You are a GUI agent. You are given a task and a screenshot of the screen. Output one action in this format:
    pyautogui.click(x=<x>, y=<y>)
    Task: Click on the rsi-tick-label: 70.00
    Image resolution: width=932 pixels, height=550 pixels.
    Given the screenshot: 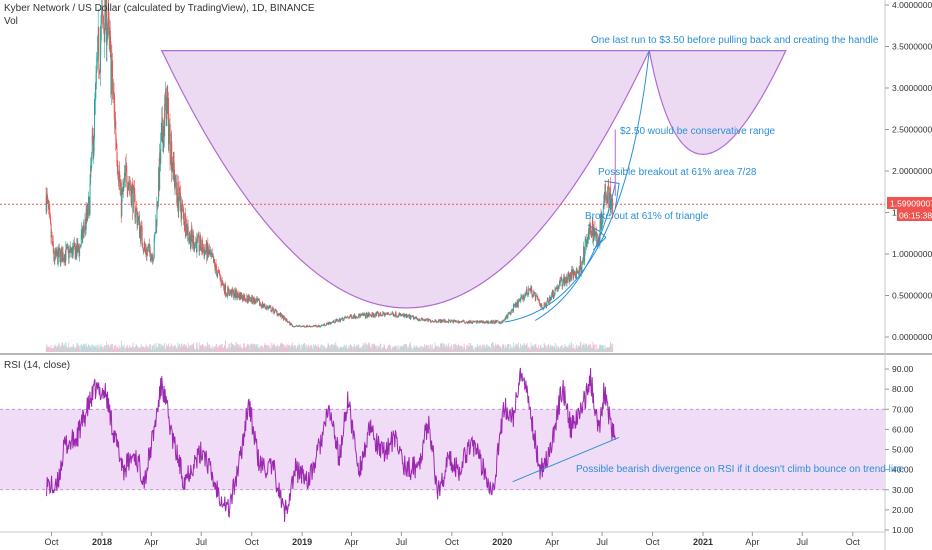 What is the action you would take?
    pyautogui.click(x=903, y=409)
    